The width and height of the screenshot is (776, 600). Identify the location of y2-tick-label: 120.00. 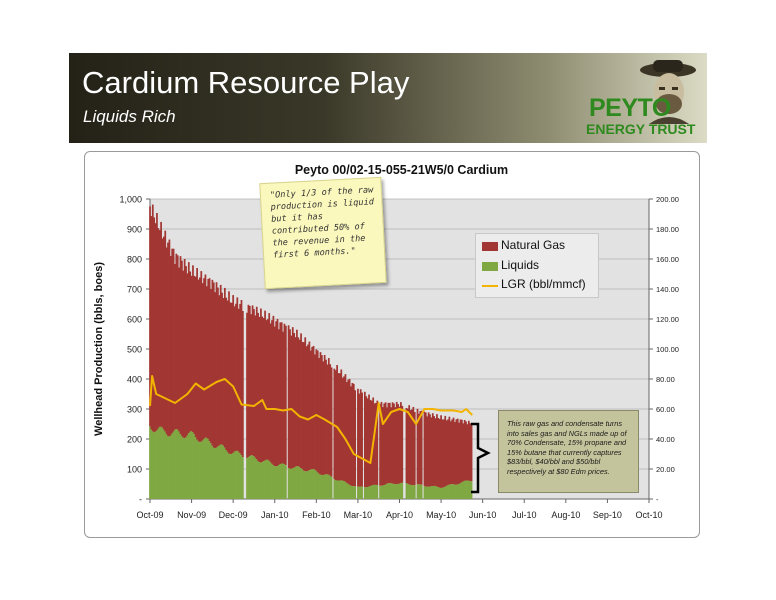
(667, 319).